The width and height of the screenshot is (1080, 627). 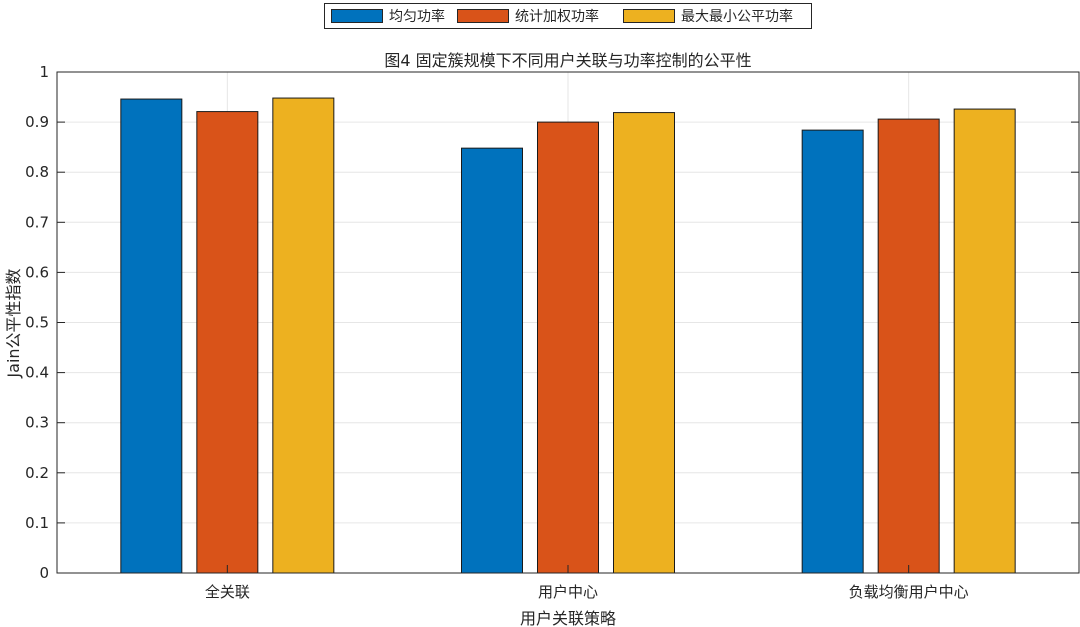 I want to click on x-axis-label: 用户关联策略, so click(x=568, y=618).